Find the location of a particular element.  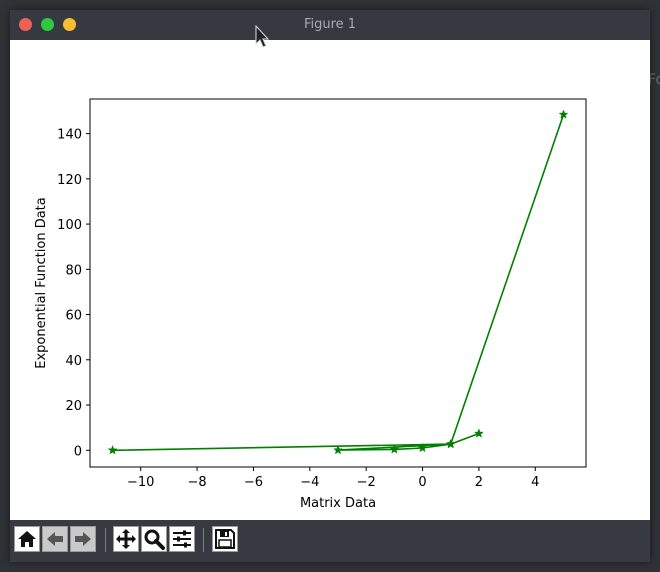

forward-button is located at coordinates (83, 539).